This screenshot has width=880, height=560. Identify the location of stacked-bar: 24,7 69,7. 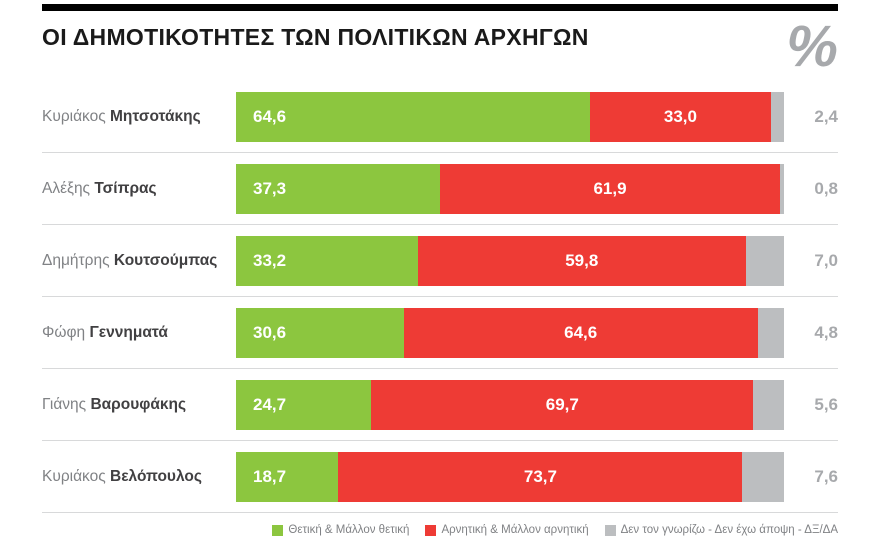
(510, 404).